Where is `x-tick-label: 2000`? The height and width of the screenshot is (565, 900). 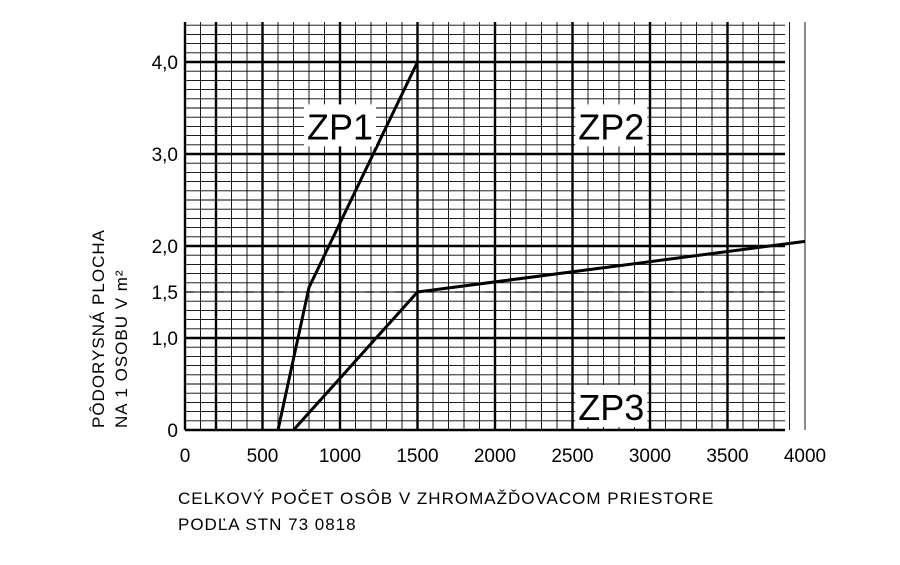
x-tick-label: 2000 is located at coordinates (495, 456).